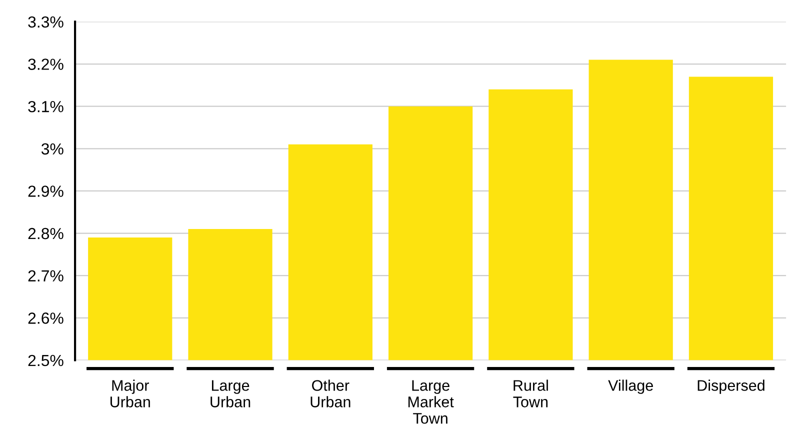 This screenshot has height=434, width=790. Describe the element at coordinates (46, 318) in the screenshot. I see `y-tick-label: 2.6%` at that location.